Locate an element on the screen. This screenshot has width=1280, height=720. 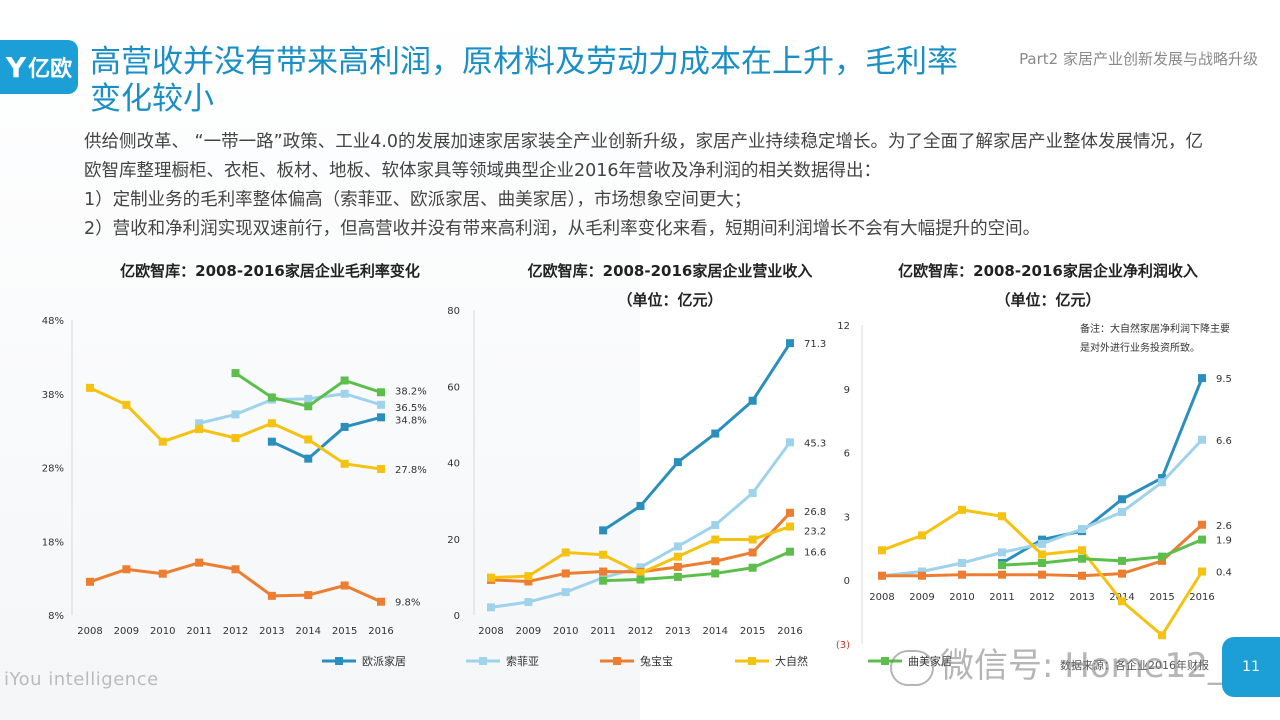
chart-1-line-sofia is located at coordinates (290, 408).